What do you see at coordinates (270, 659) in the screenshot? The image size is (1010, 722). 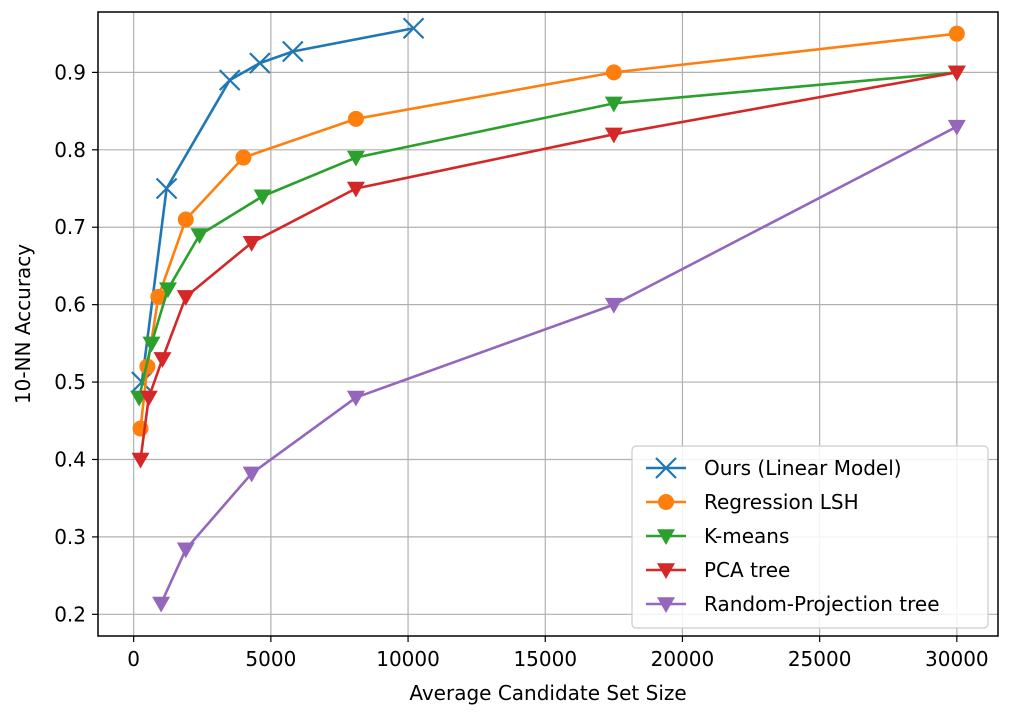 I see `x-tick-label: 5000` at bounding box center [270, 659].